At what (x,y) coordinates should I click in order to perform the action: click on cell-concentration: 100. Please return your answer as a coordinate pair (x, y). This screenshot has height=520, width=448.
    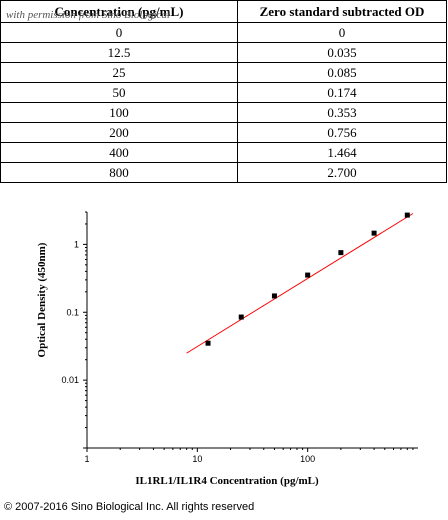
    Looking at the image, I should click on (119, 112).